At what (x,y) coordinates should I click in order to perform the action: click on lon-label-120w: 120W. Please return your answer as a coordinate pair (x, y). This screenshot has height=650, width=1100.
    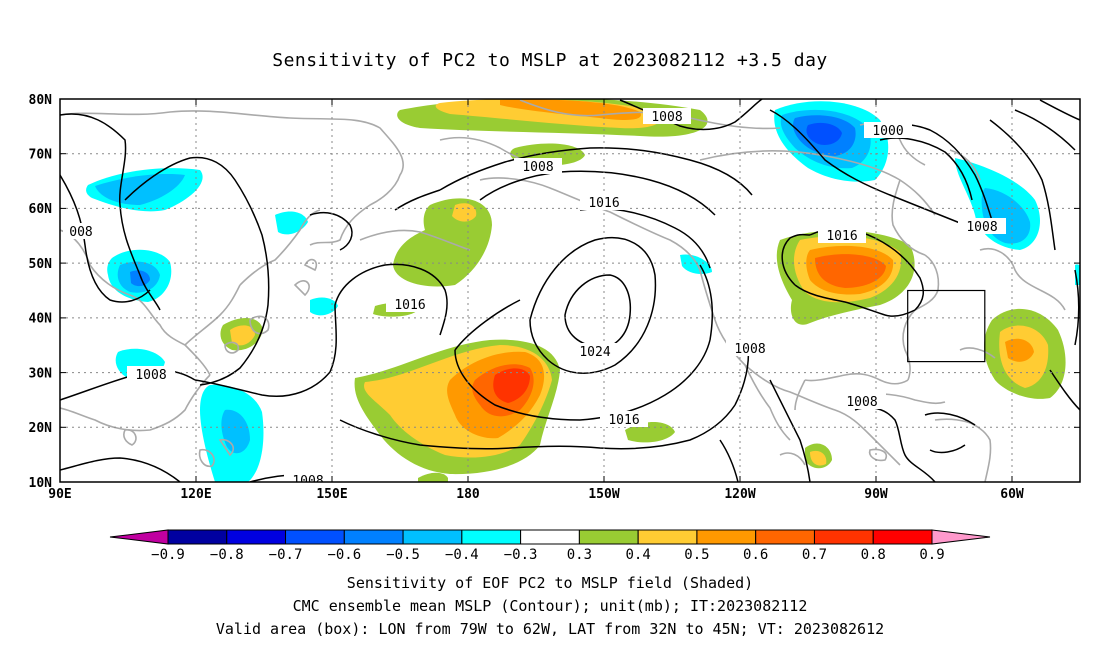
    Looking at the image, I should click on (739, 494).